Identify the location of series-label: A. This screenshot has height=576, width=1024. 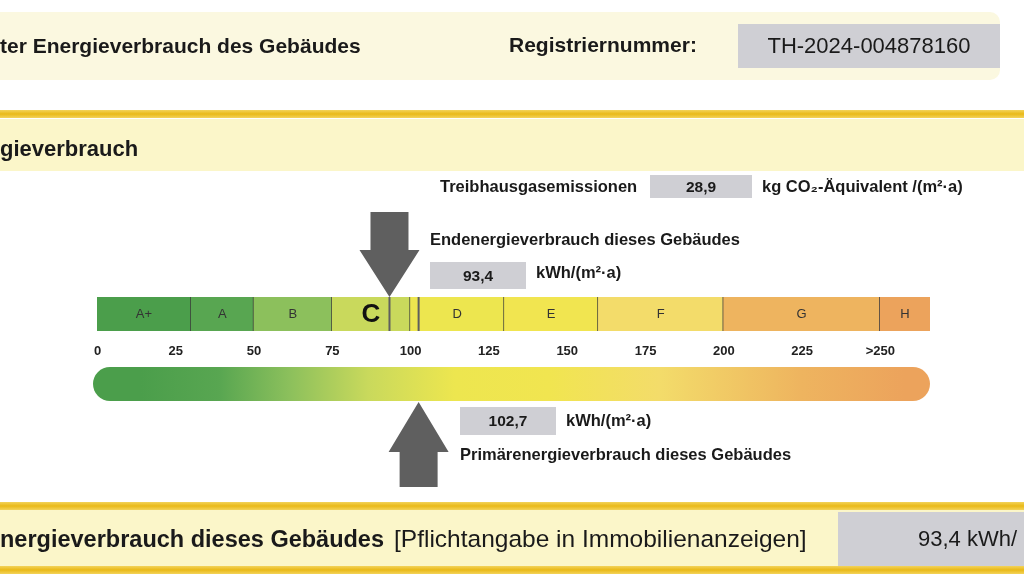
(222, 313).